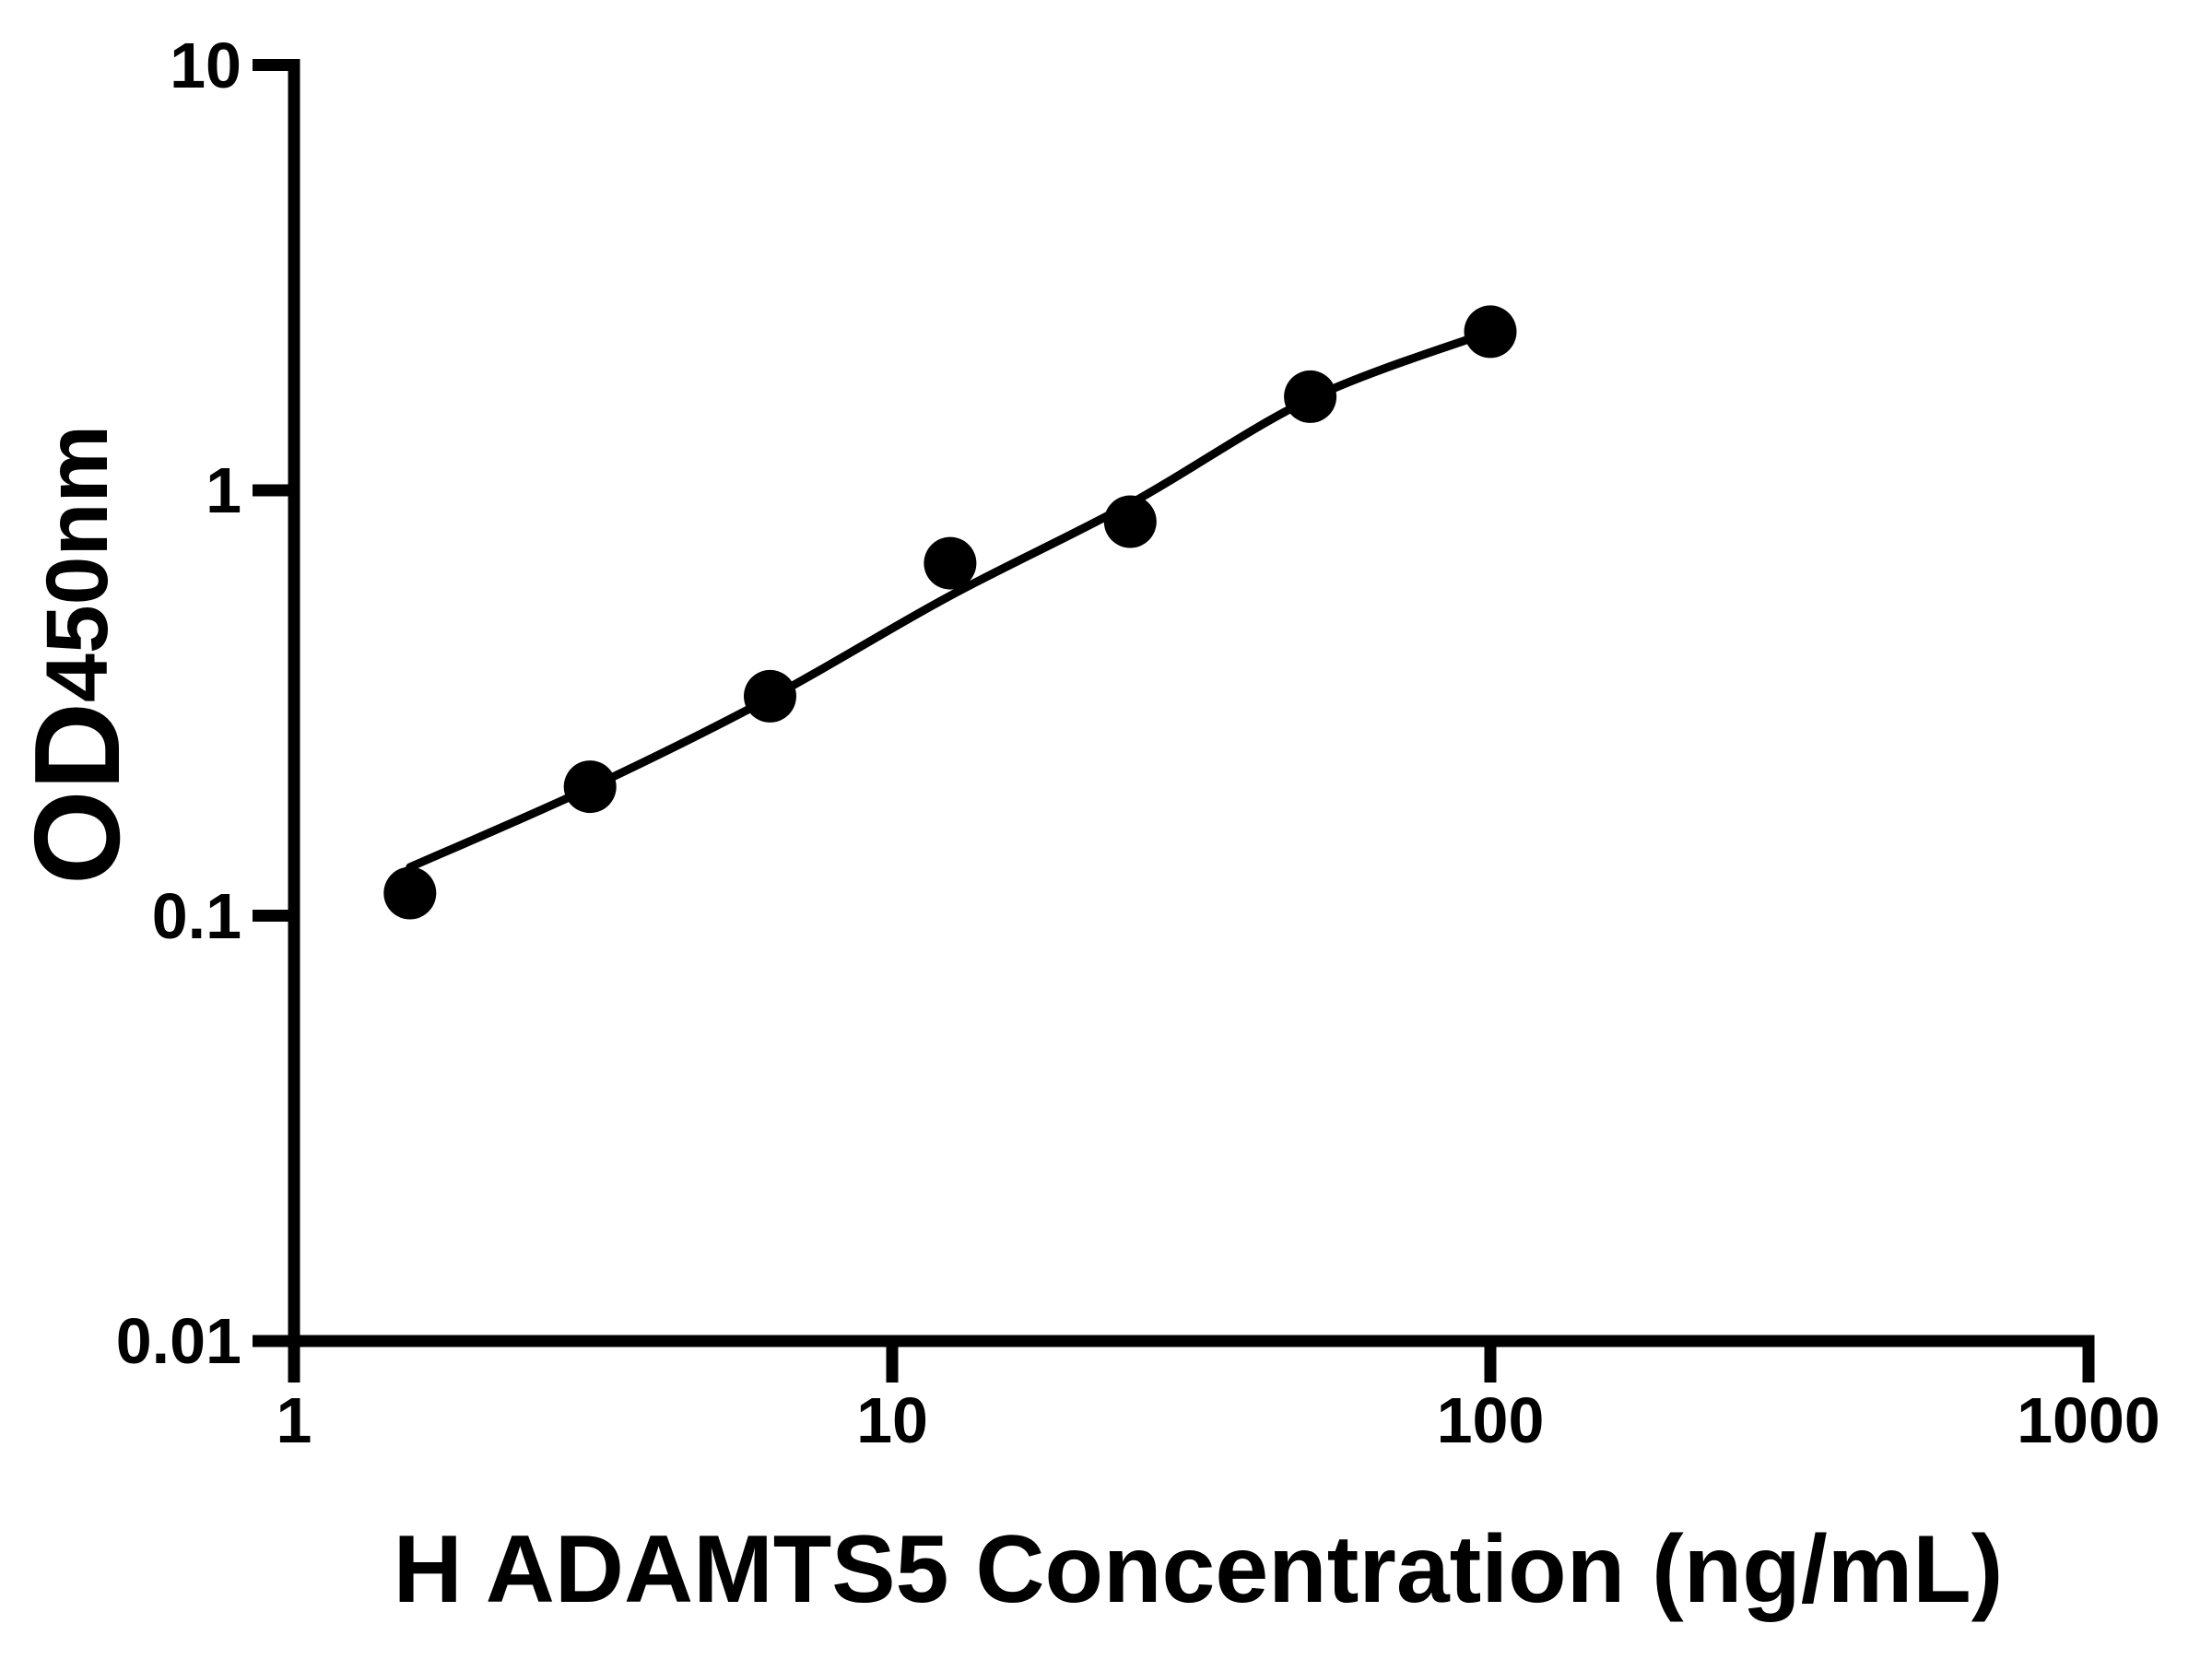 This screenshot has width=2212, height=1659. Describe the element at coordinates (892, 1420) in the screenshot. I see `x-tick-label: 10` at that location.